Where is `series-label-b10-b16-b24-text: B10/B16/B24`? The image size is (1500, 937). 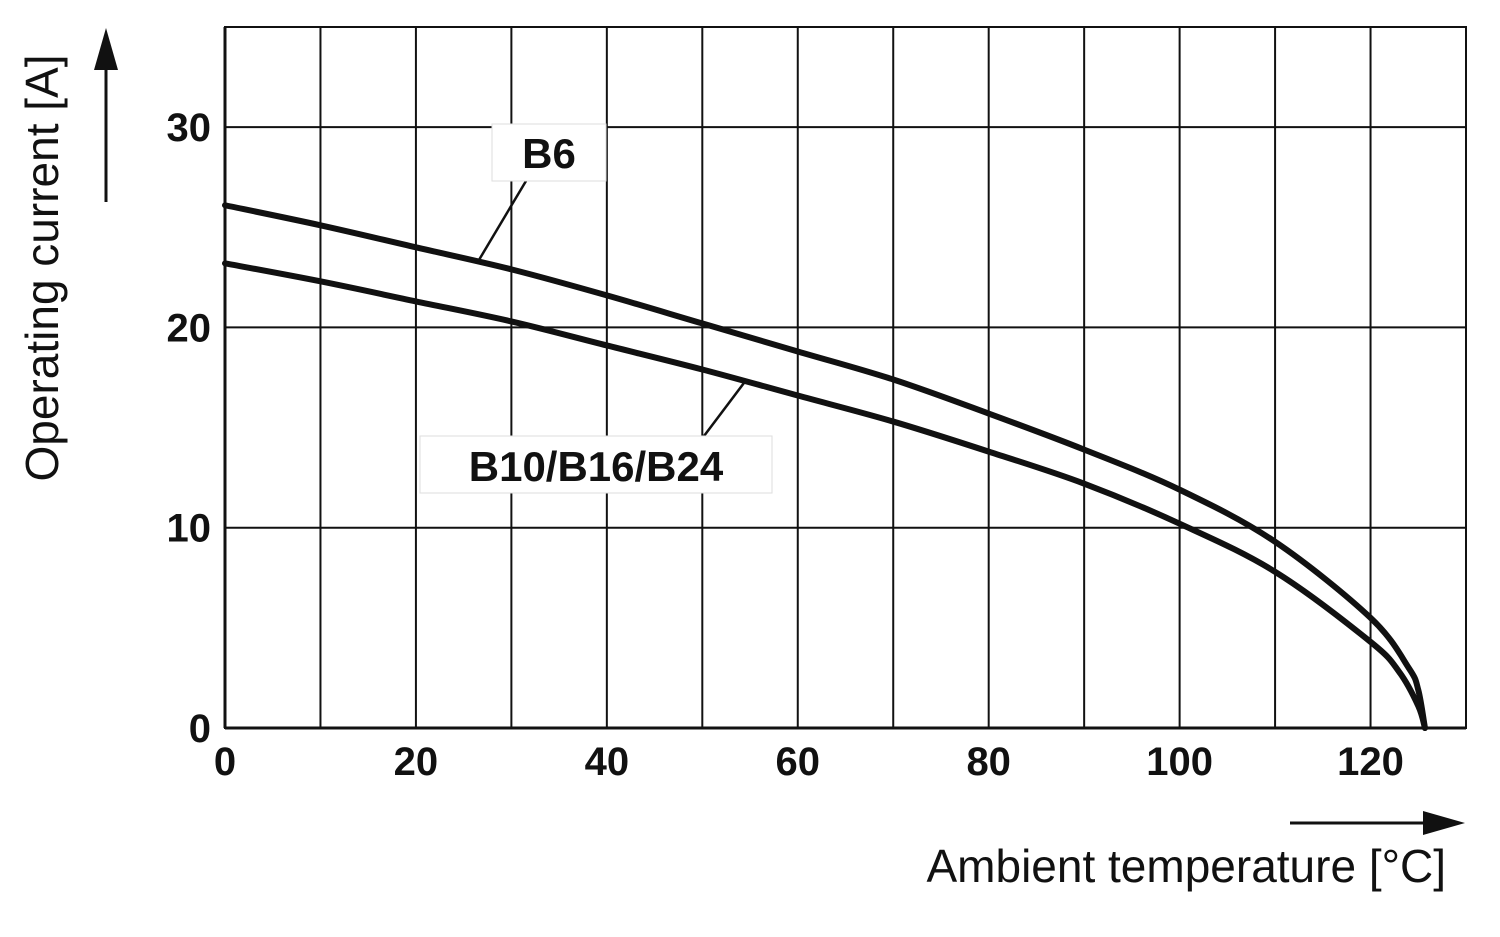 series-label-b10-b16-b24-text: B10/B16/B24 is located at coordinates (596, 466).